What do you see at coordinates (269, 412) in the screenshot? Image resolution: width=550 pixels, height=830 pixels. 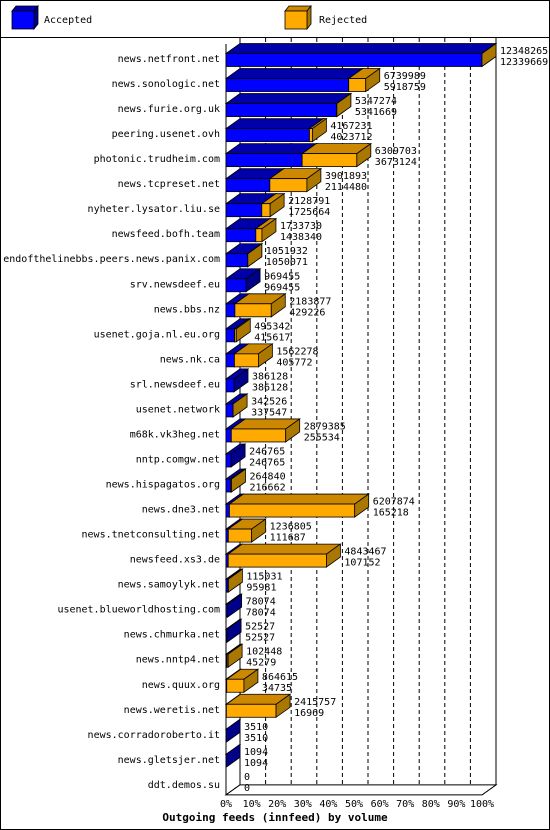 I see `value-label-accepted: 337547` at bounding box center [269, 412].